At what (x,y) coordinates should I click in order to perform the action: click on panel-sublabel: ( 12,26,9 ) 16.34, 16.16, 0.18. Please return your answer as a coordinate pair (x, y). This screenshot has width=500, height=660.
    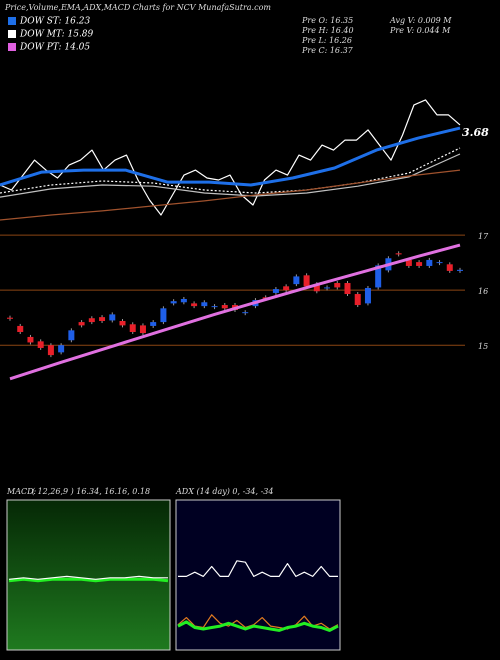
    Looking at the image, I should click on (91, 491).